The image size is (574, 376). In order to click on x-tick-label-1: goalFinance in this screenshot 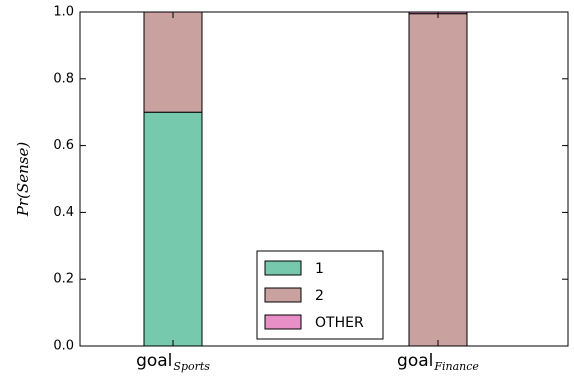, I will do `click(438, 362)`.